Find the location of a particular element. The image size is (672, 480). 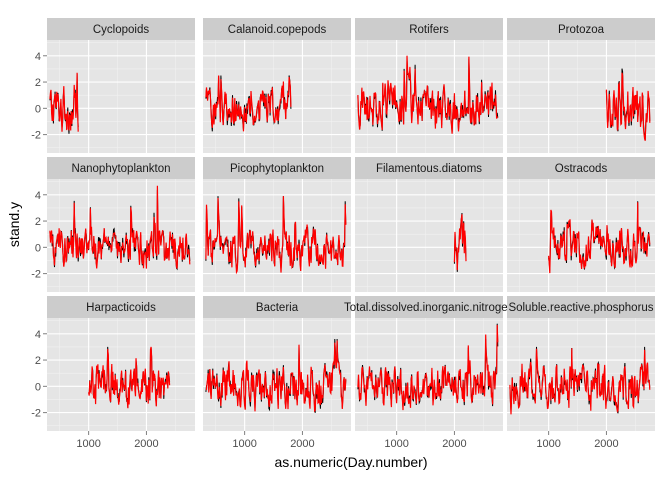

facet-strip-label: Cyclopoids is located at coordinates (121, 30).